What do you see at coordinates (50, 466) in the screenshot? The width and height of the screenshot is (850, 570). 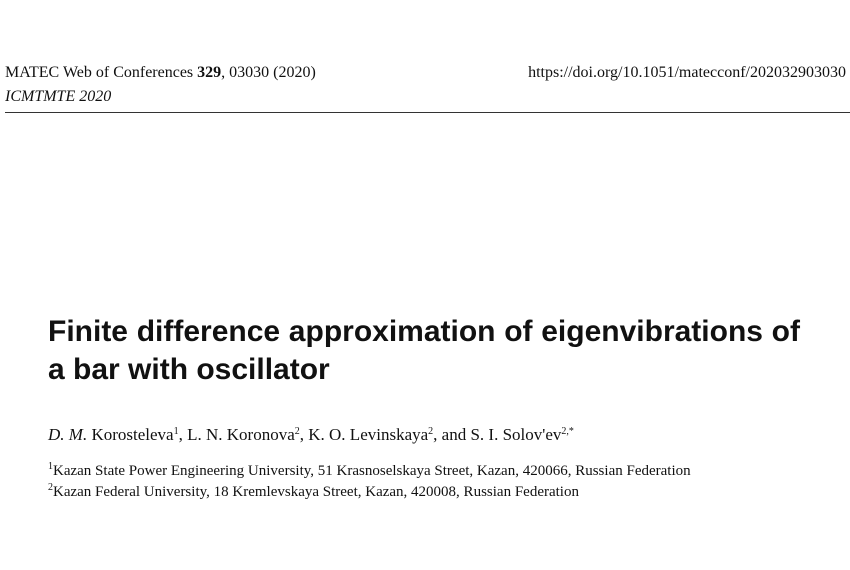 I see `affiliation-mark: 1` at bounding box center [50, 466].